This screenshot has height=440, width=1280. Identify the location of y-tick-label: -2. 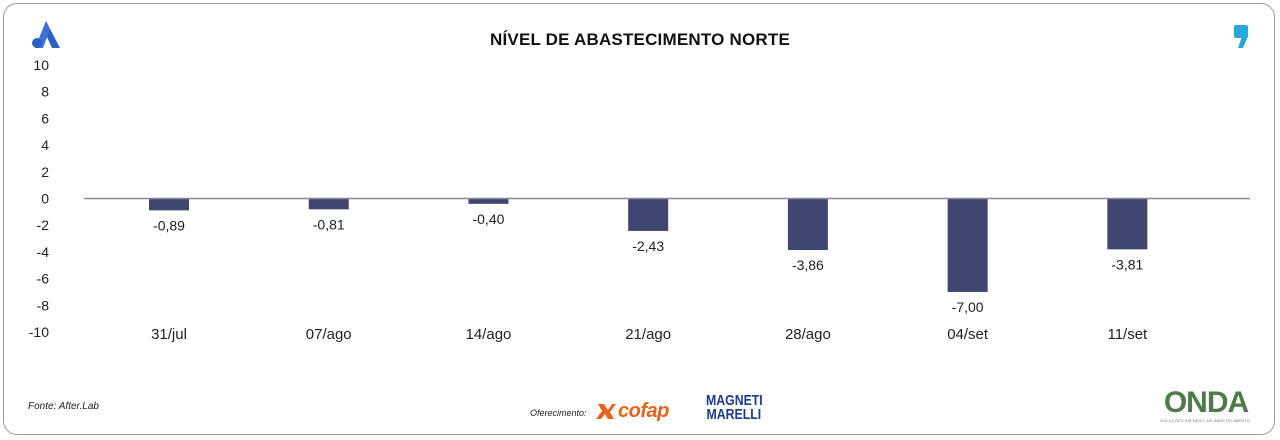
(43, 225).